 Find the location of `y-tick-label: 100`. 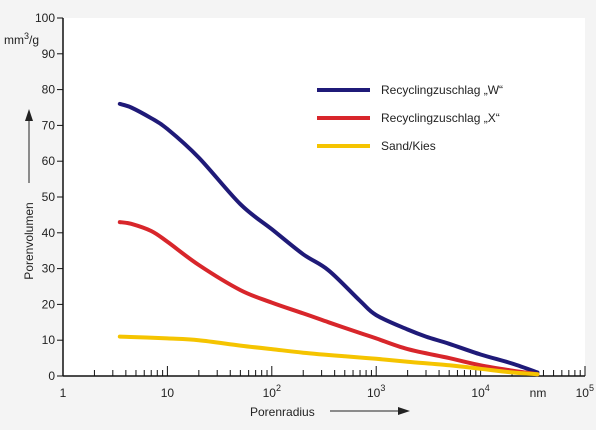

y-tick-label: 100 is located at coordinates (45, 18).